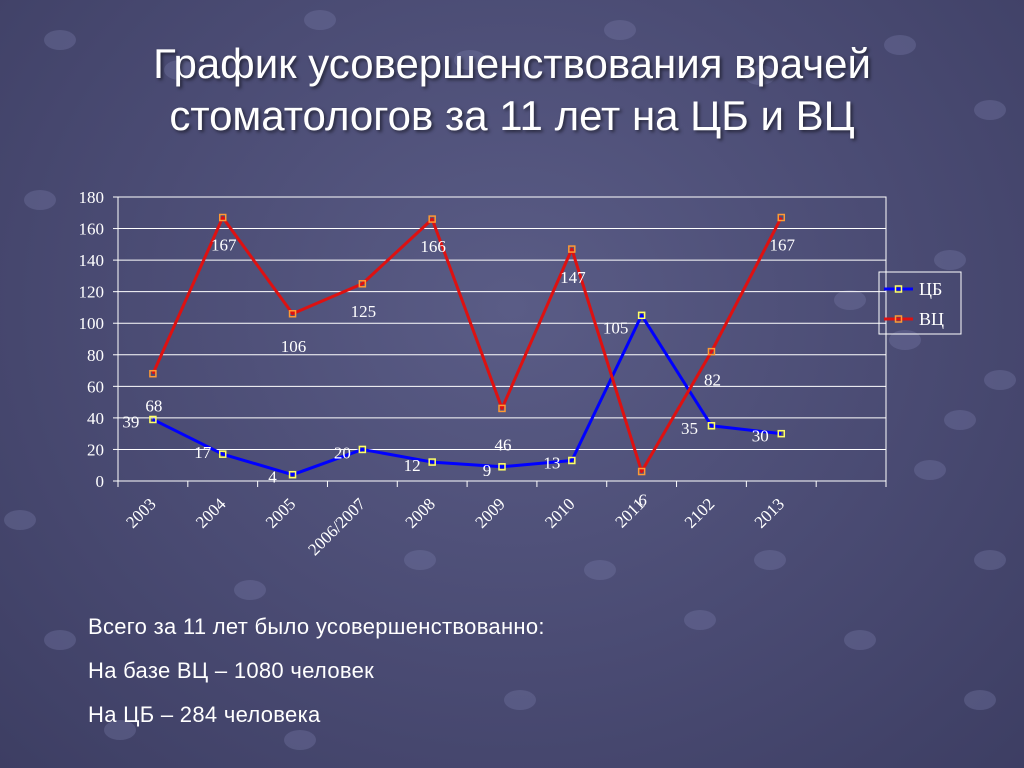 The height and width of the screenshot is (768, 1024). What do you see at coordinates (433, 246) in the screenshot?
I see `data-label: 166` at bounding box center [433, 246].